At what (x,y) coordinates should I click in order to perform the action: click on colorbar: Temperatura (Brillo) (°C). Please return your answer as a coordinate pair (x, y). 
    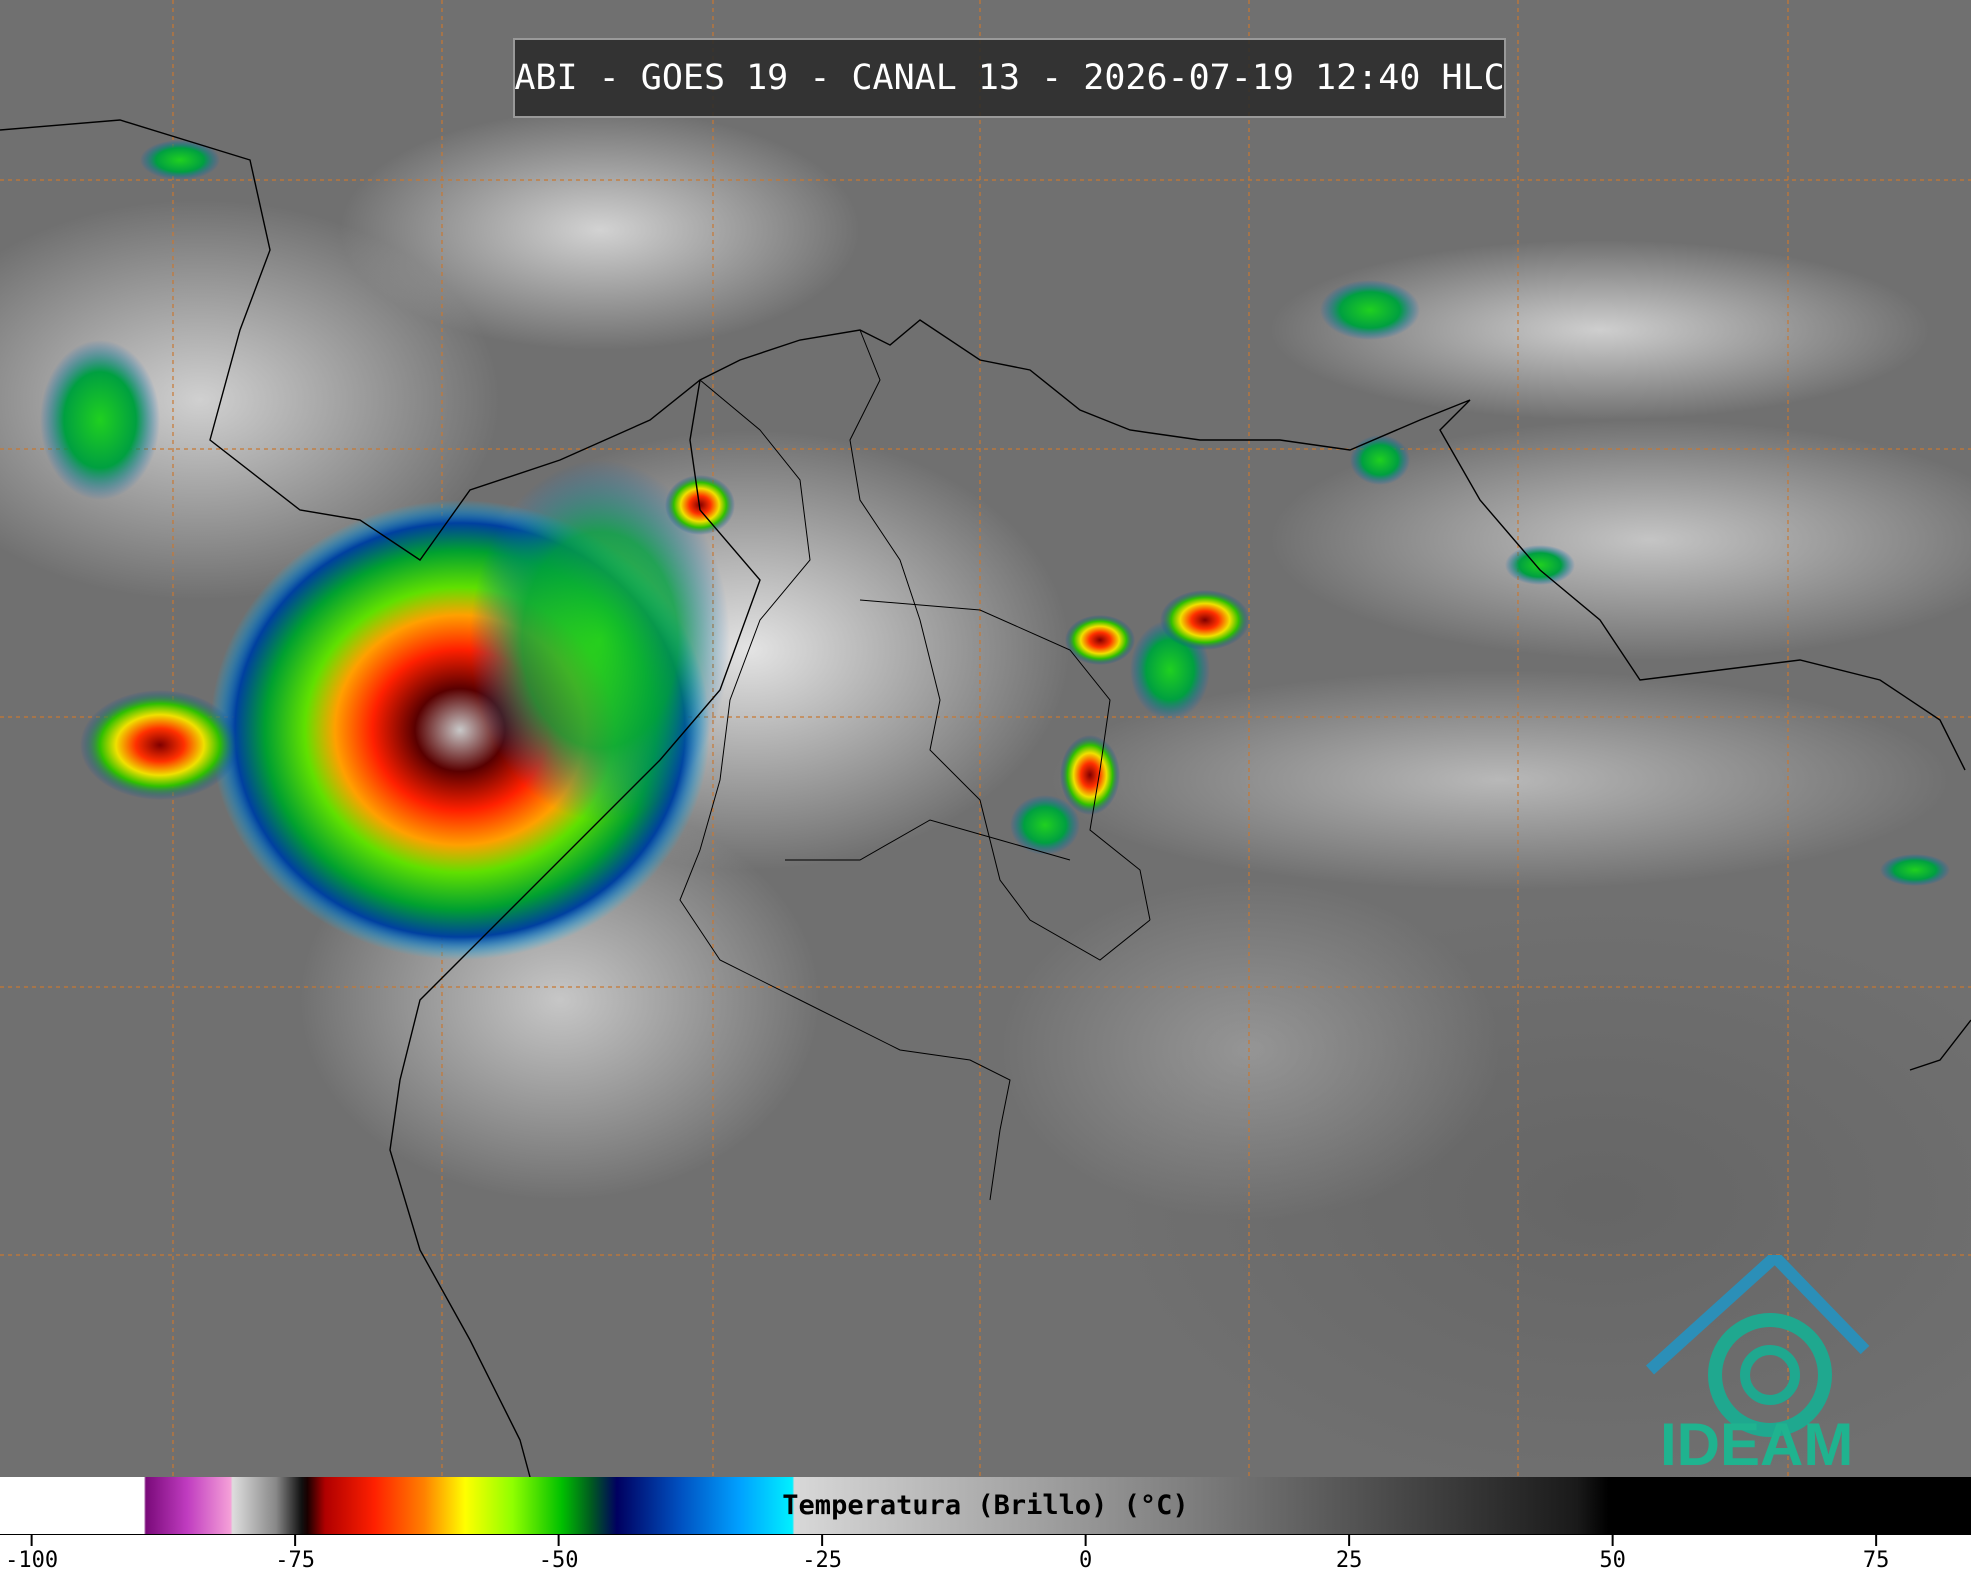
    Looking at the image, I should click on (985, 1505).